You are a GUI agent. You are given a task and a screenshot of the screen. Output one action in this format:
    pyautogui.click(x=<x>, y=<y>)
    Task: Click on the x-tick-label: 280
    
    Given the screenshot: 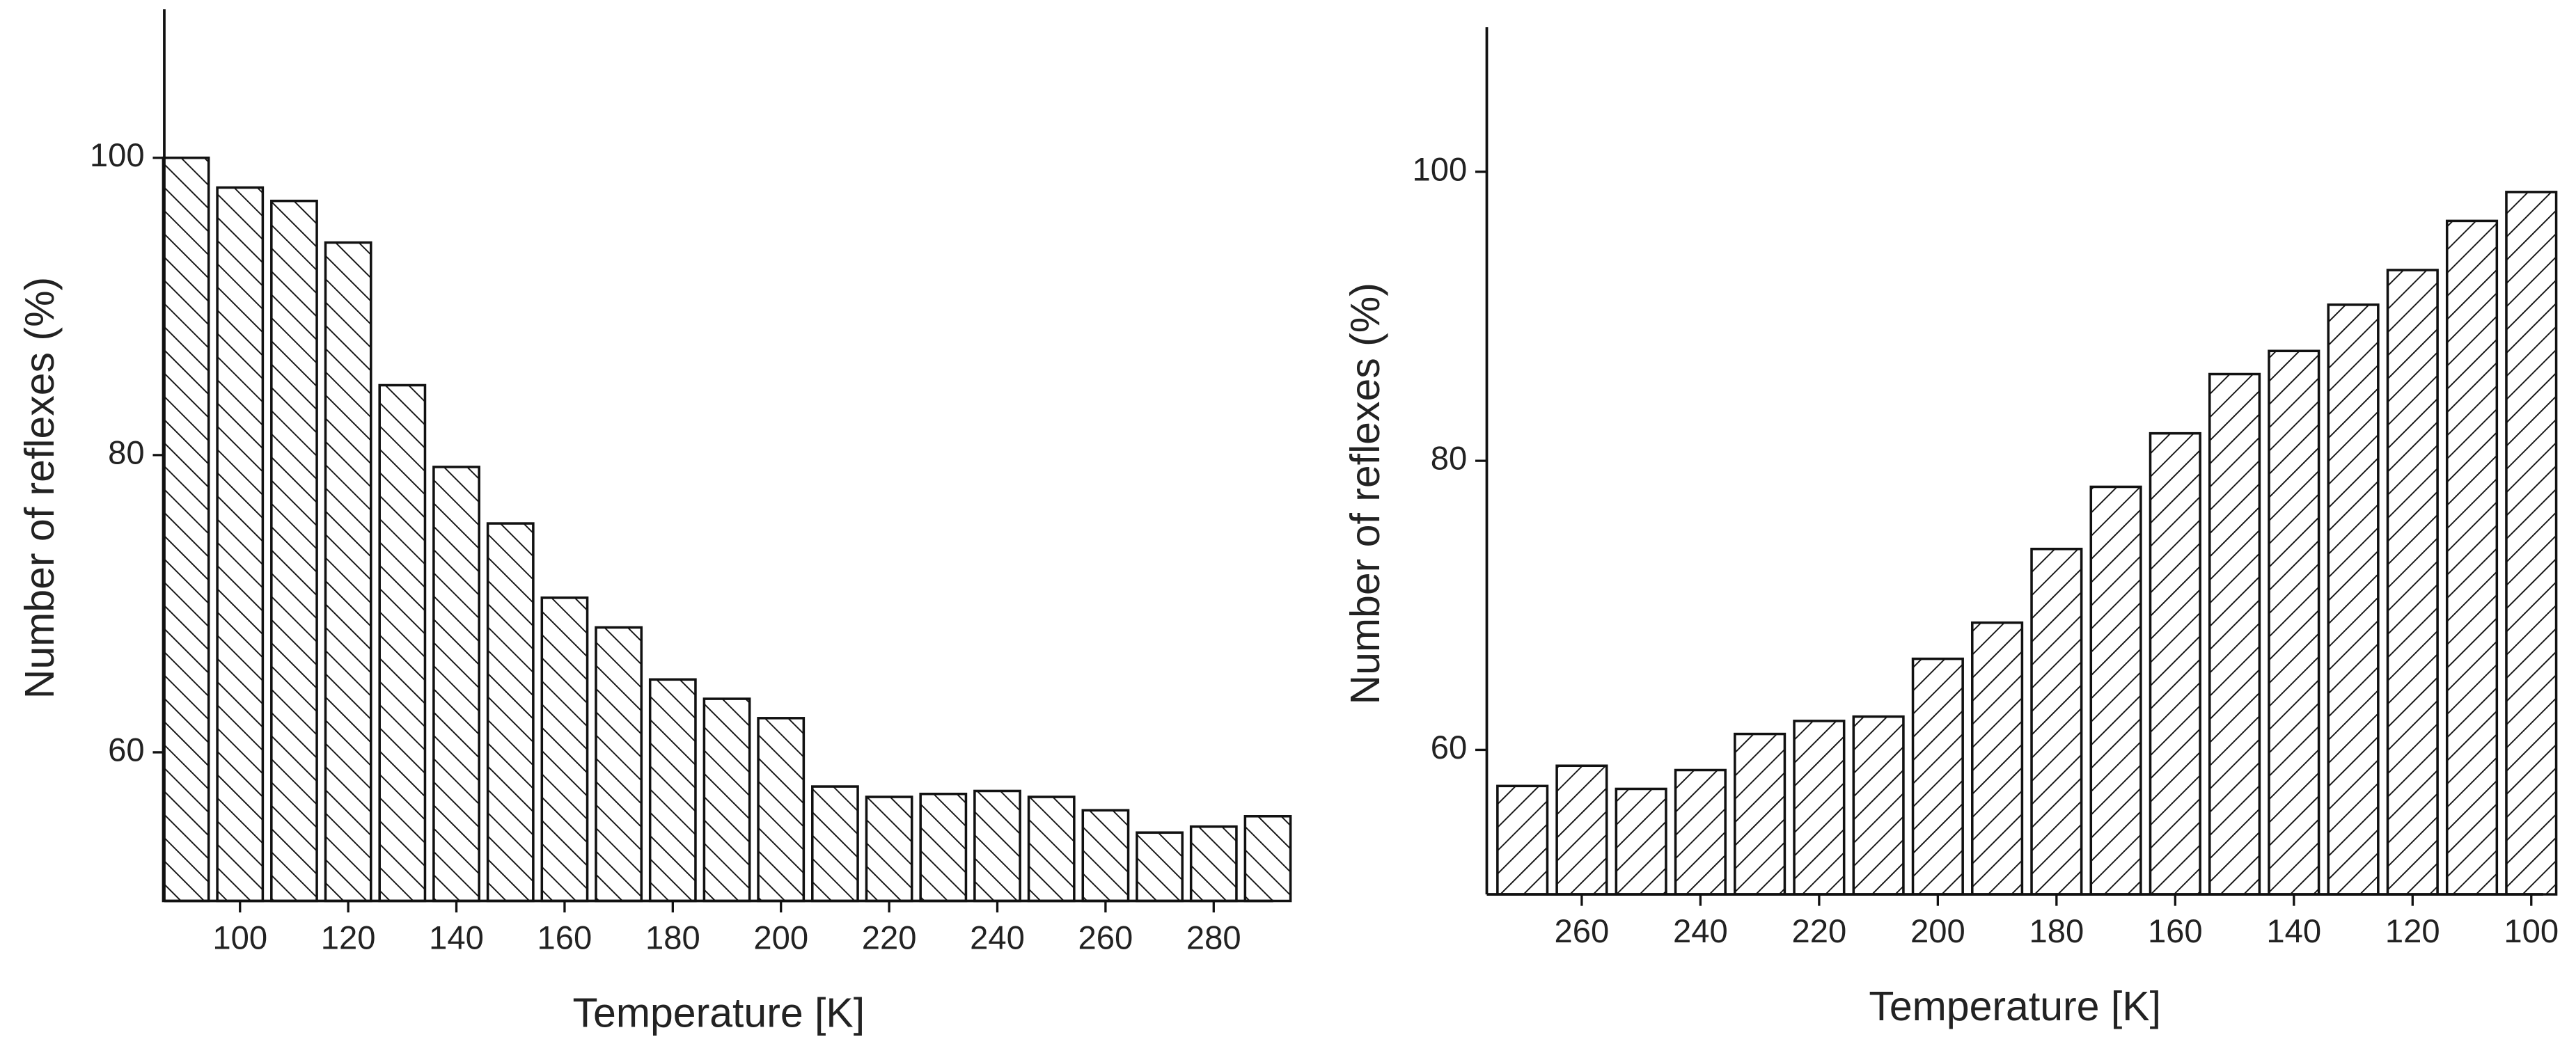 What is the action you would take?
    pyautogui.click(x=1213, y=938)
    